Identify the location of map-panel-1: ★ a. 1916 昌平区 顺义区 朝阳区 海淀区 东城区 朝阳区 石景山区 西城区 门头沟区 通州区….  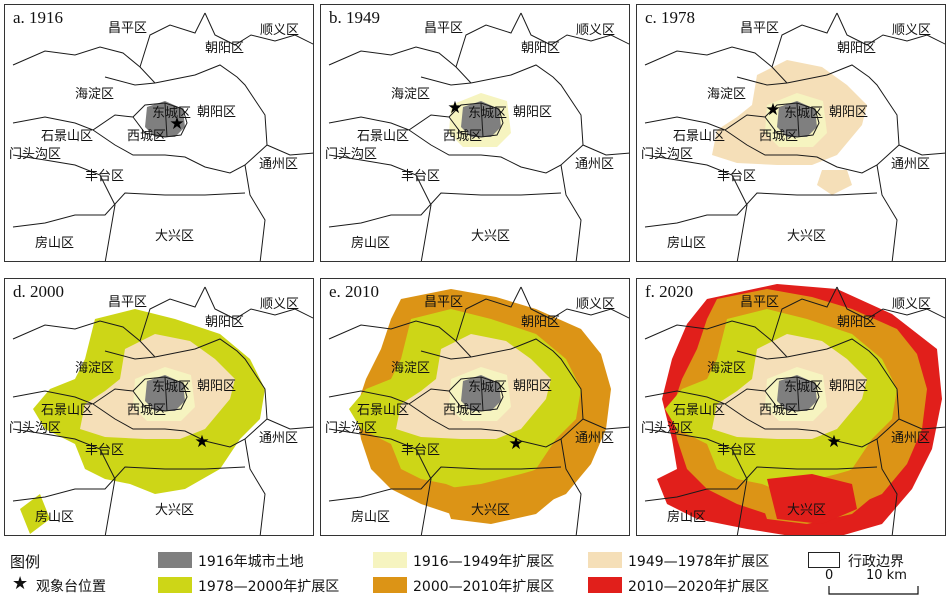
(159, 133).